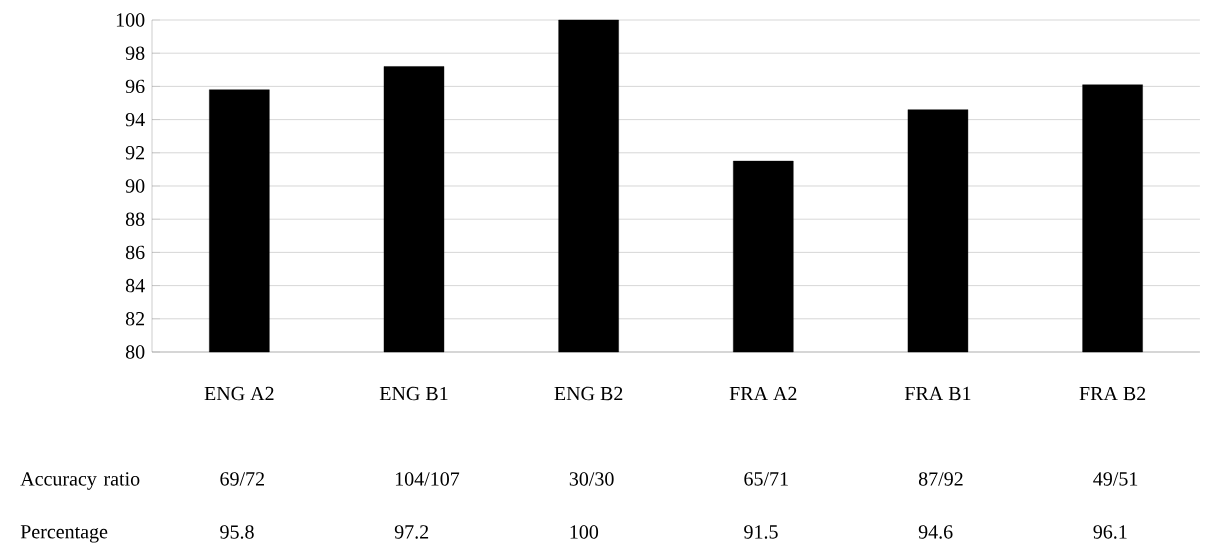  Describe the element at coordinates (413, 393) in the screenshot. I see `x-tick-label: ENG B1` at that location.